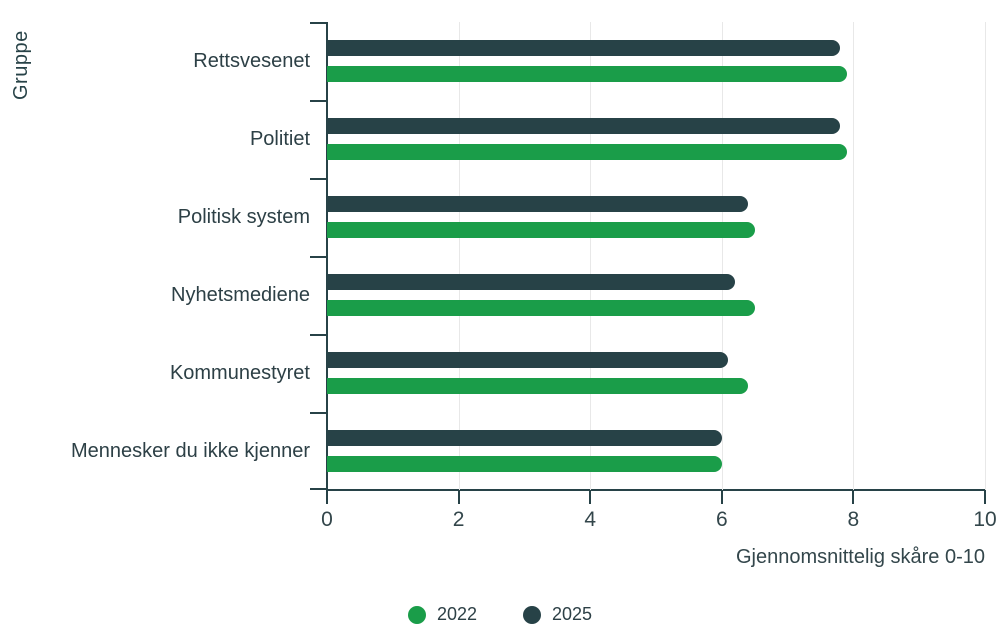 The image size is (1000, 641). Describe the element at coordinates (584, 48) in the screenshot. I see `bar-2025-rettsvesenet` at that location.